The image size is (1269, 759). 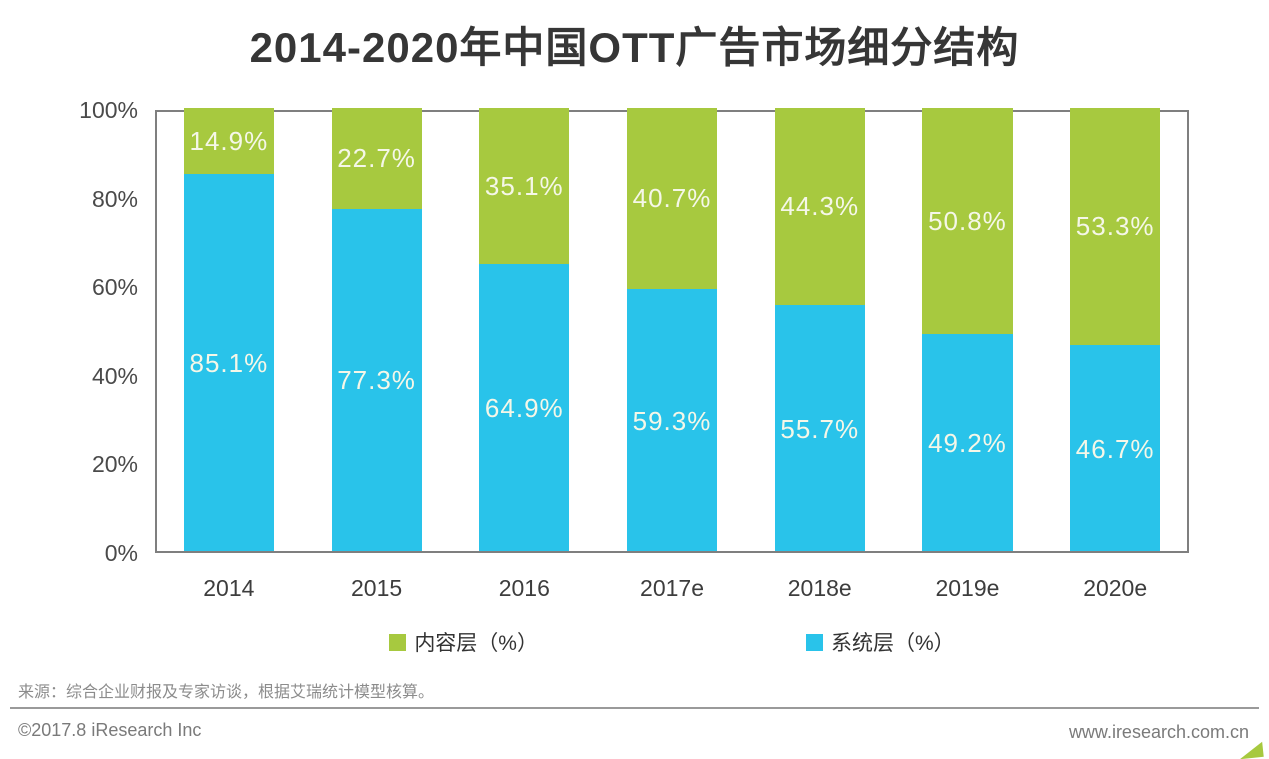 I want to click on stacked-bar-2019e: 50.8% 49.2%, so click(x=967, y=330).